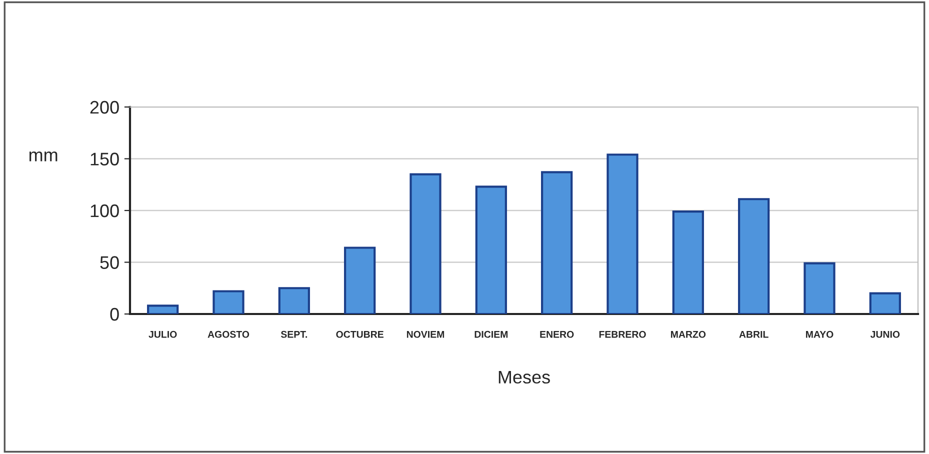  Describe the element at coordinates (688, 334) in the screenshot. I see `x-tick-label: MARZO` at that location.